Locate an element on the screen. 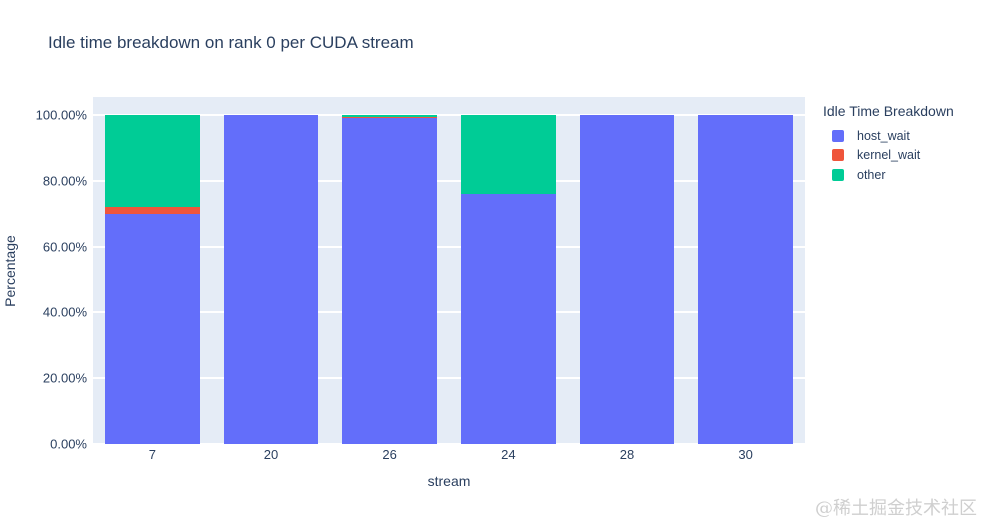  legend-swatch-kernel_wait is located at coordinates (838, 155).